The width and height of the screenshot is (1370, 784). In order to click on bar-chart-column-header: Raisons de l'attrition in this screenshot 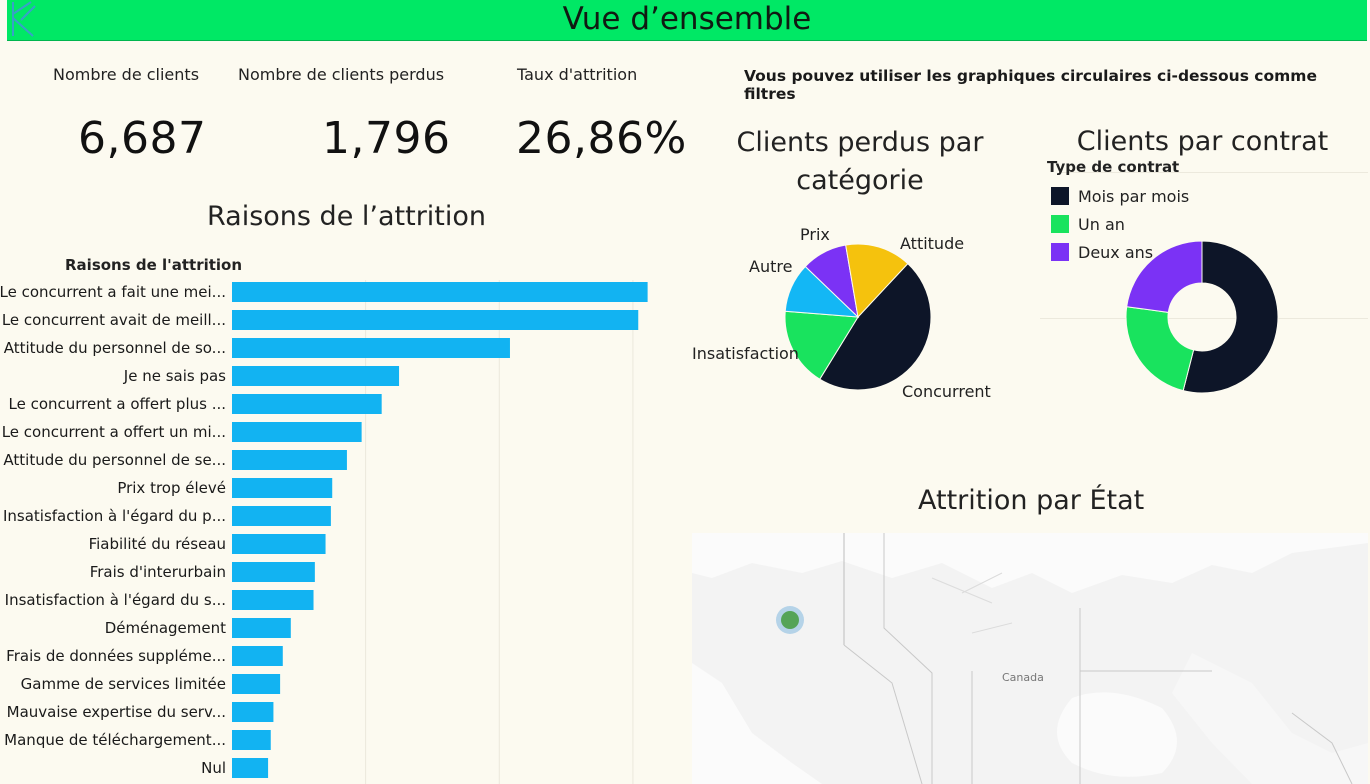, I will do `click(154, 265)`.